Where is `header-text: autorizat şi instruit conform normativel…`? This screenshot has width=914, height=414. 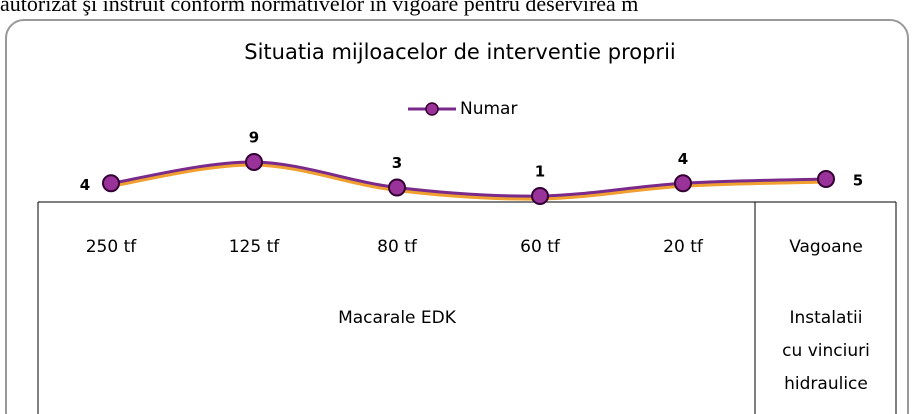
header-text: autorizat şi instruit conform normativel… is located at coordinates (319, 8).